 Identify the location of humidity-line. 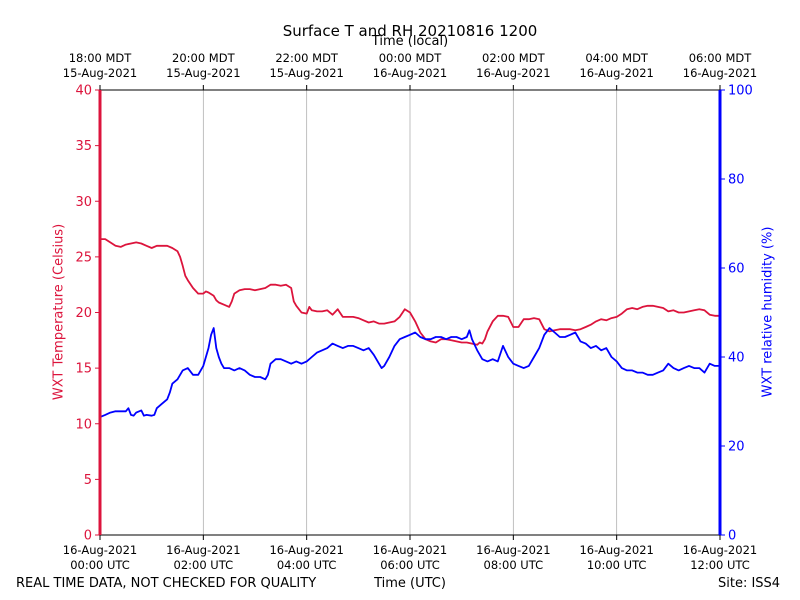
(410, 372).